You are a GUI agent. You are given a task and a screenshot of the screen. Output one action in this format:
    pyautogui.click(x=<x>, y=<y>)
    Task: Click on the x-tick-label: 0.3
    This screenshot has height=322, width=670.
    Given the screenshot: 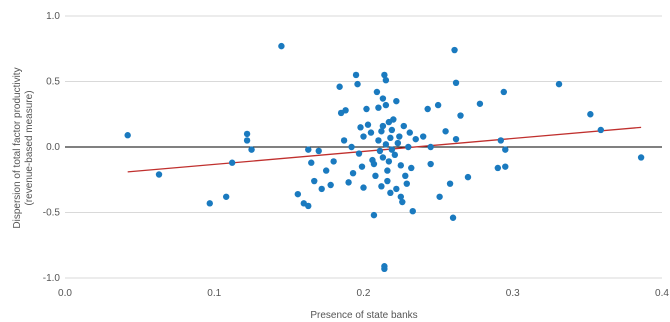 What is the action you would take?
    pyautogui.click(x=513, y=293)
    